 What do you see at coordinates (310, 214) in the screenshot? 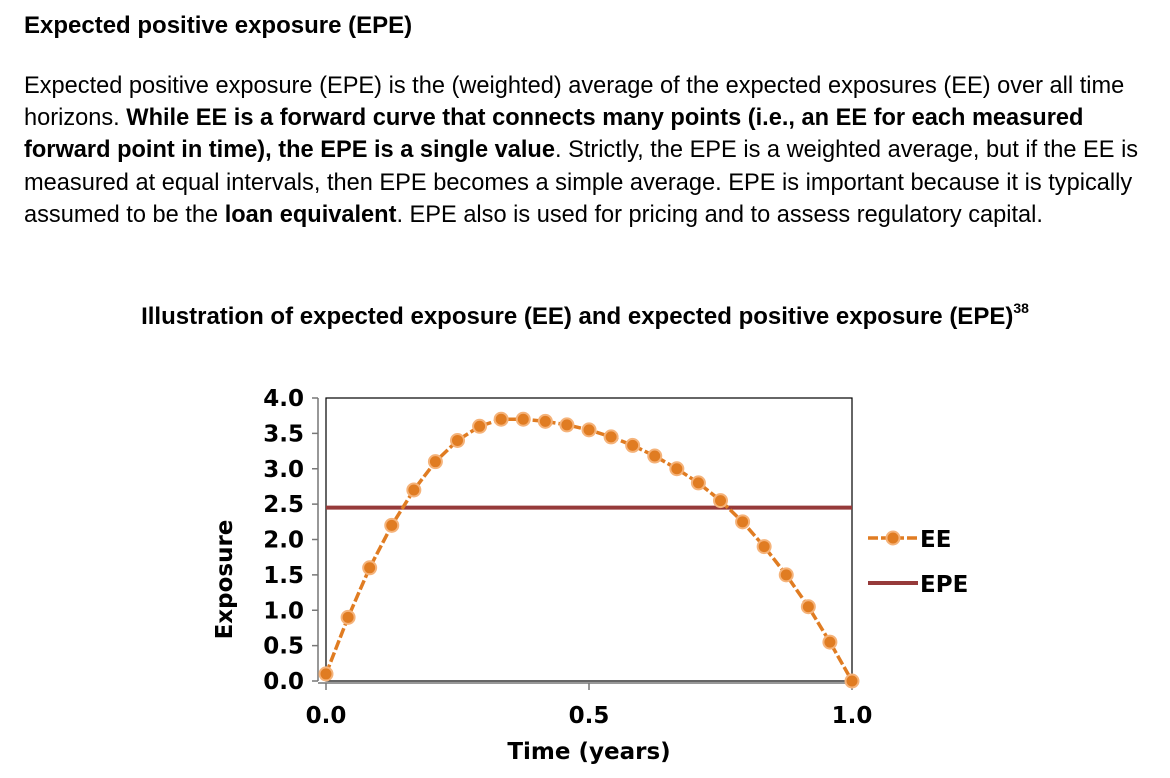
I see `paragraph-run-bold: loan equivalent` at bounding box center [310, 214].